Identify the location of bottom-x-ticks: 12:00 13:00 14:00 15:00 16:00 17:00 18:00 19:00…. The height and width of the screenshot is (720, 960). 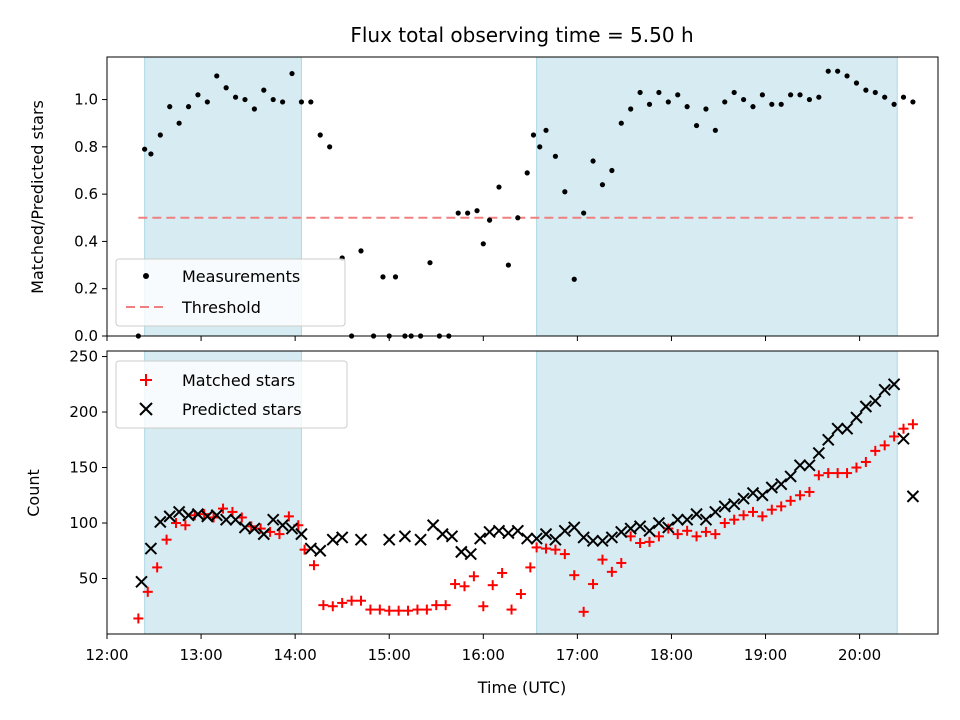
(483, 649).